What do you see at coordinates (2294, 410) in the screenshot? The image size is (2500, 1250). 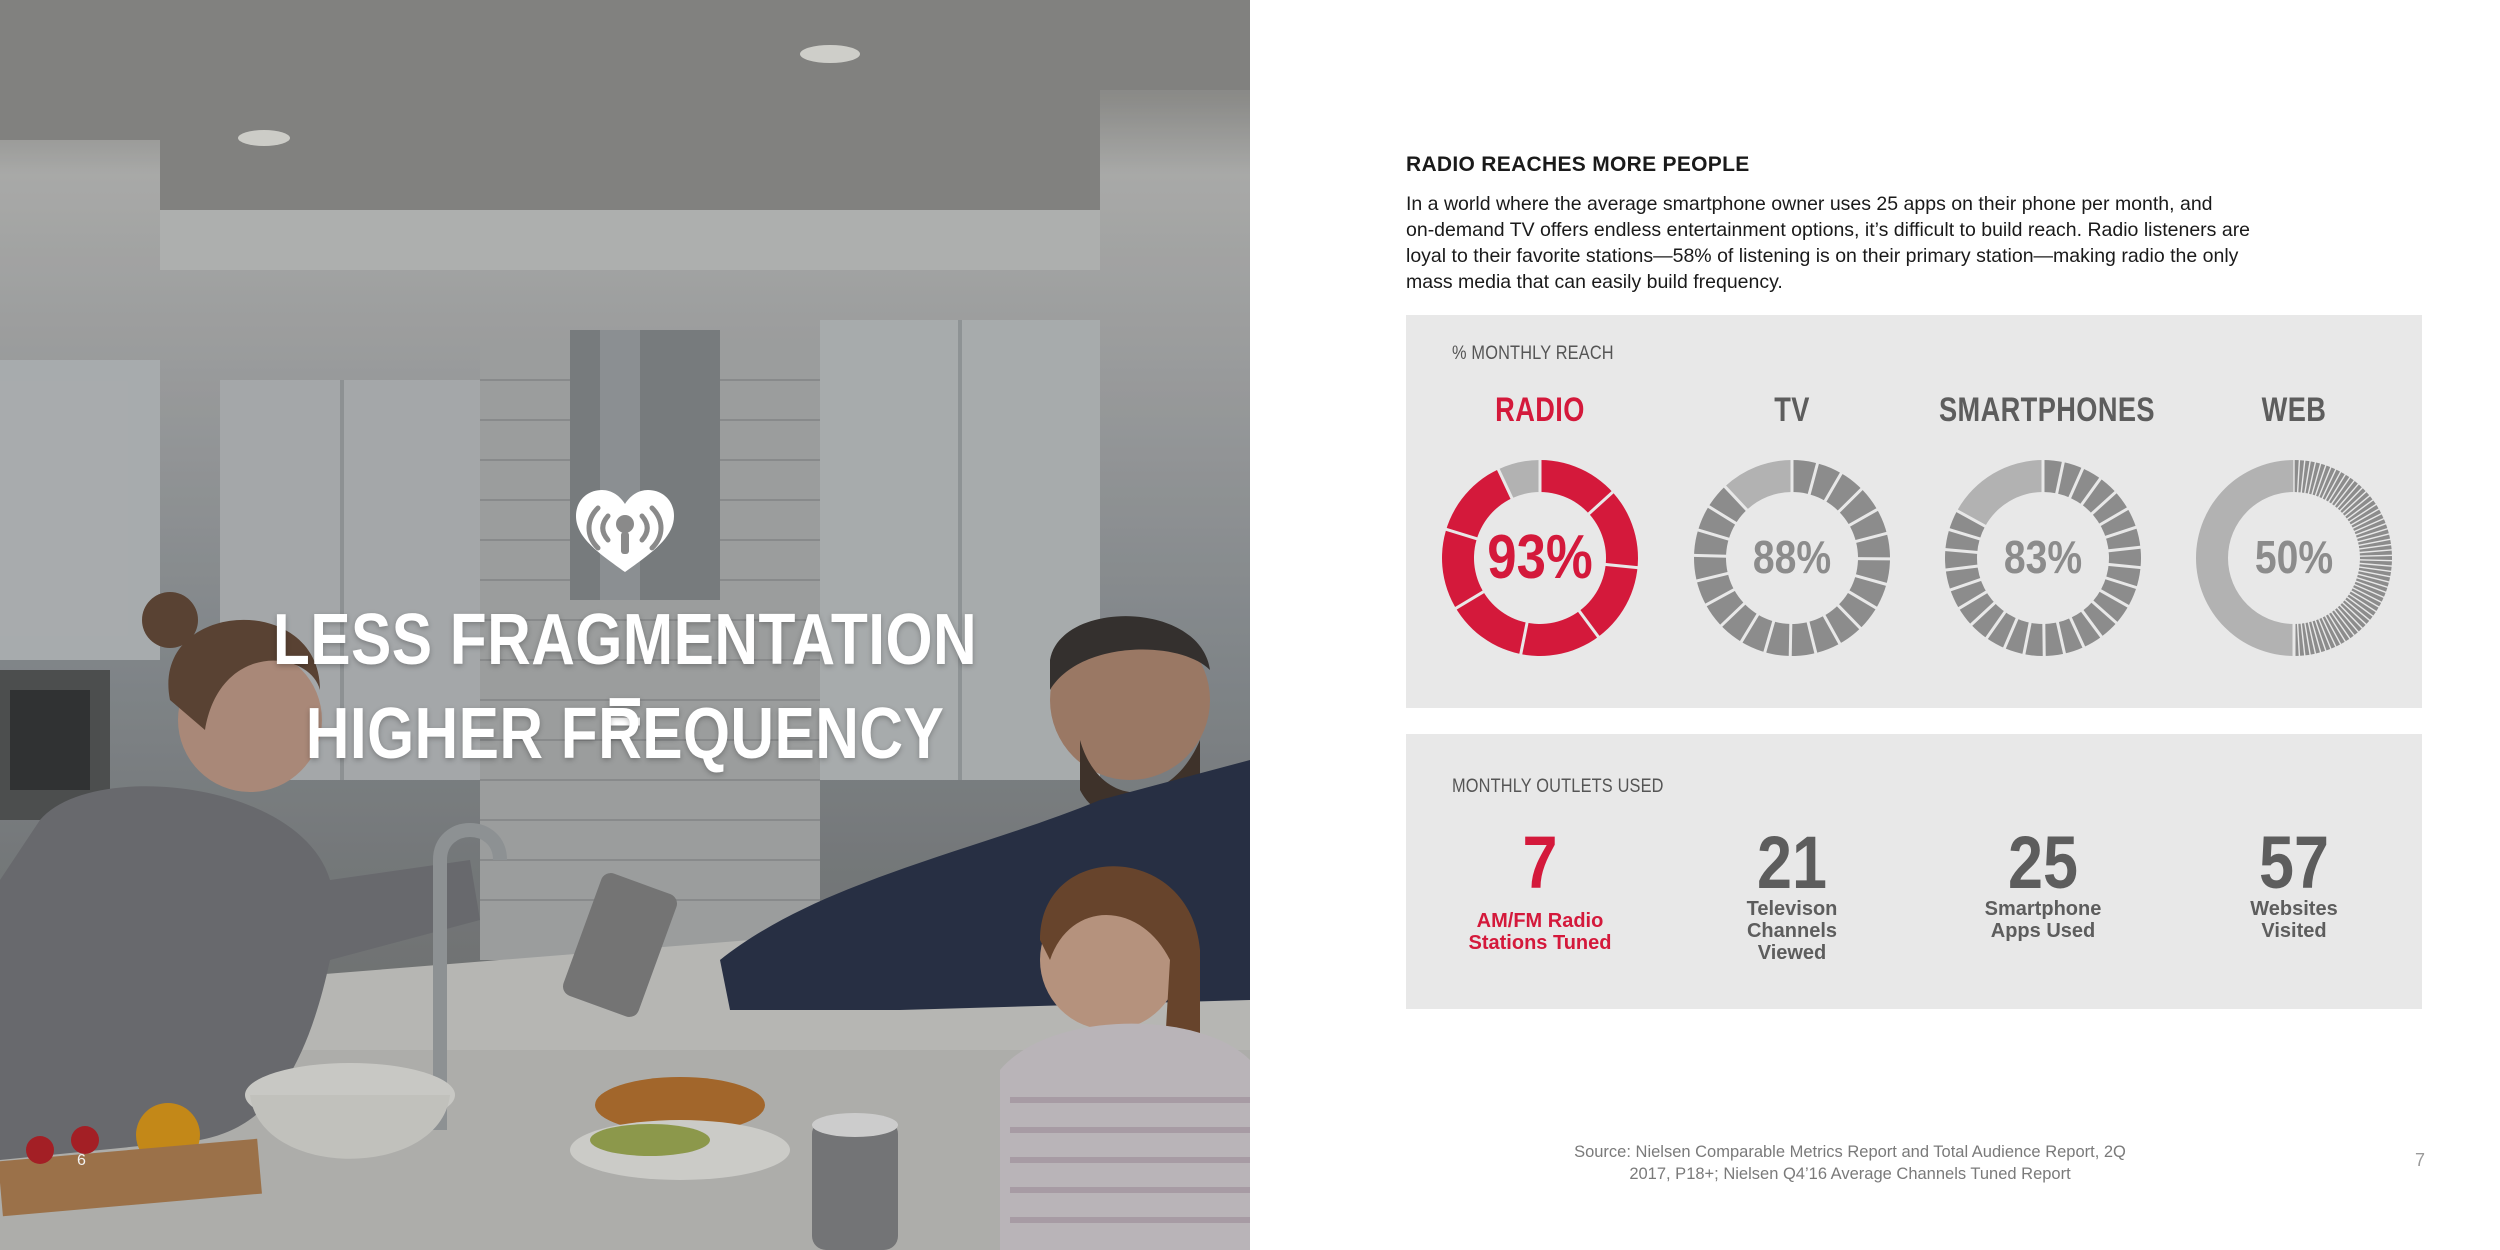 I see `category-label-web: WEB` at bounding box center [2294, 410].